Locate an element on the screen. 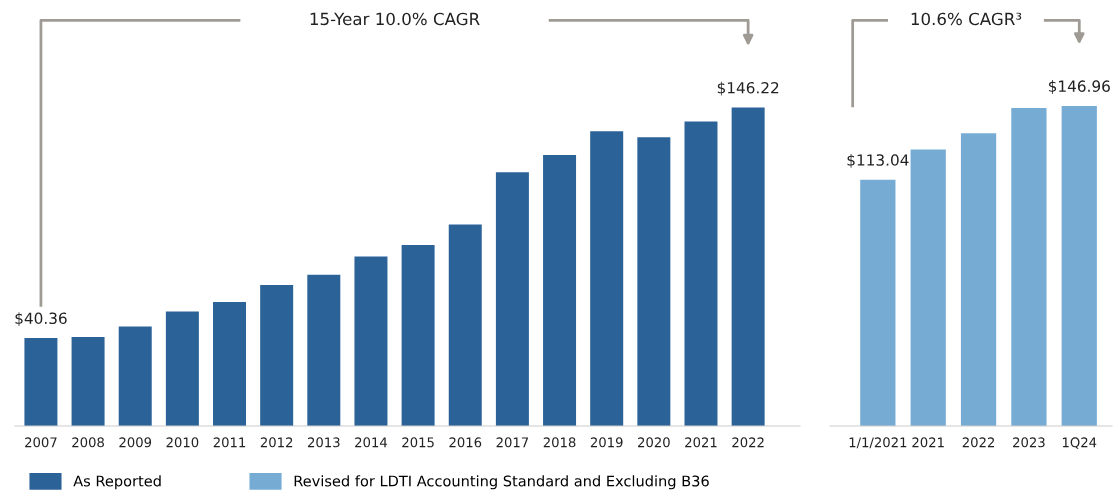 The width and height of the screenshot is (1120, 503). x-tick-label: 2008 is located at coordinates (88, 442).